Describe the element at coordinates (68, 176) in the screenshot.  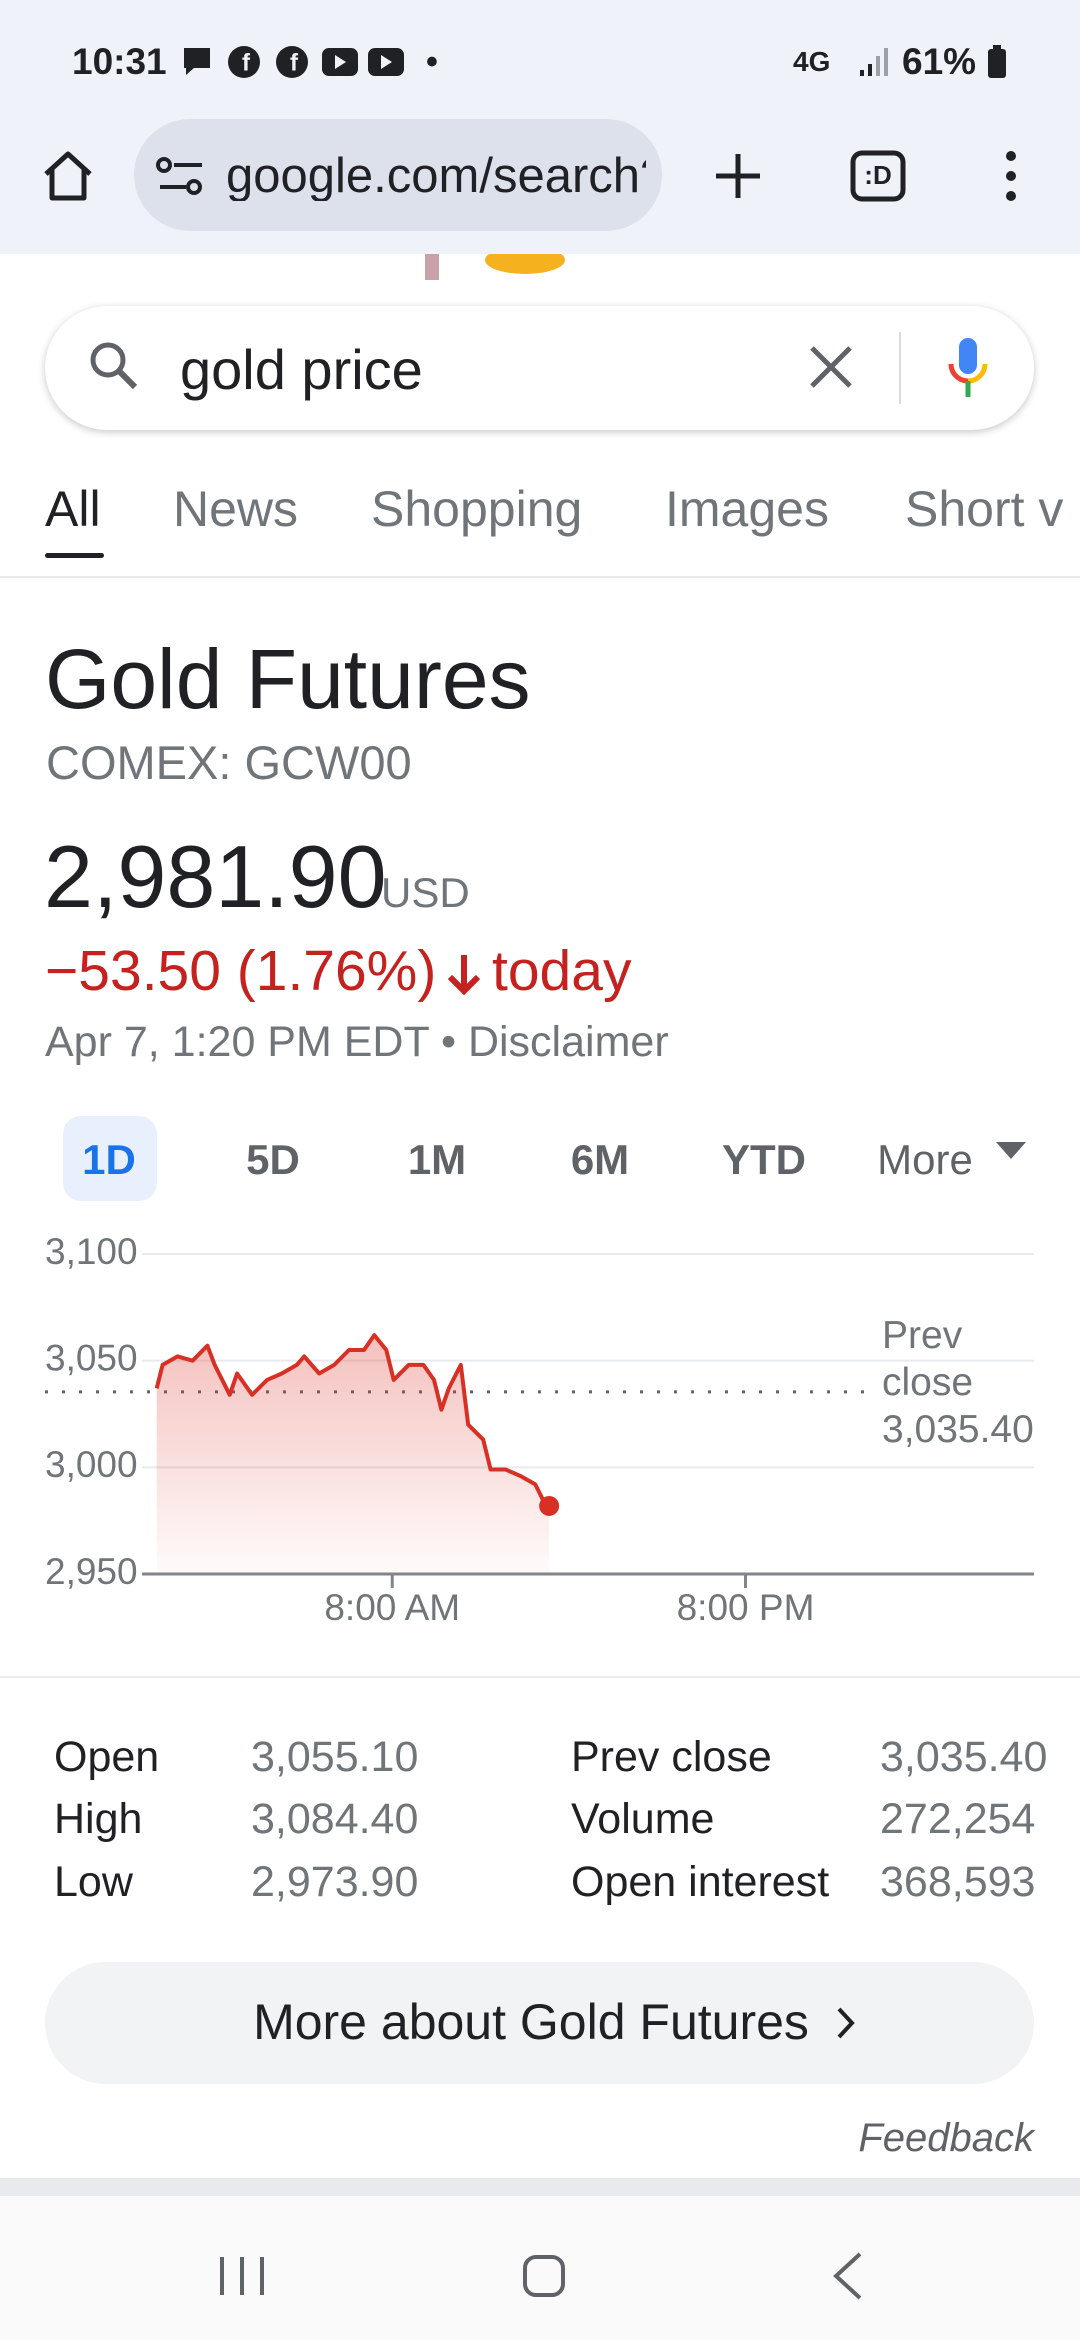
I see `home-button` at that location.